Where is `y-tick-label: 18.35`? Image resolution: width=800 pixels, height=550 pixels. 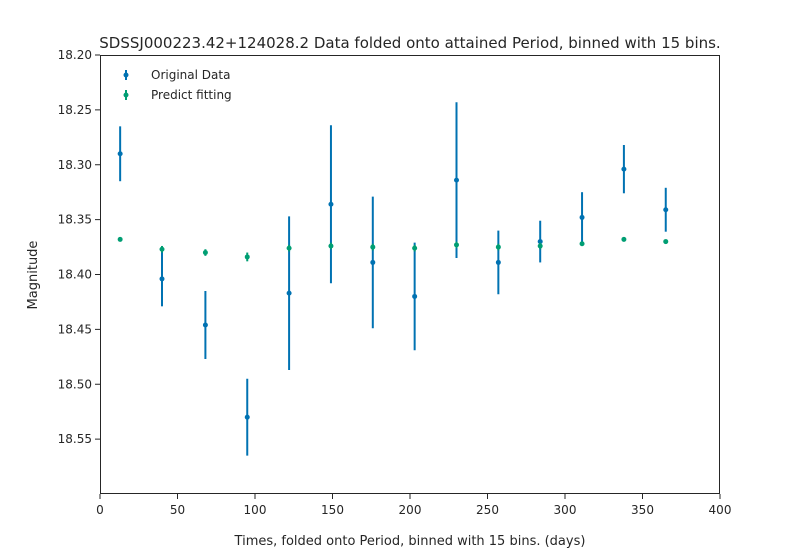
y-tick-label: 18.35 is located at coordinates (75, 220).